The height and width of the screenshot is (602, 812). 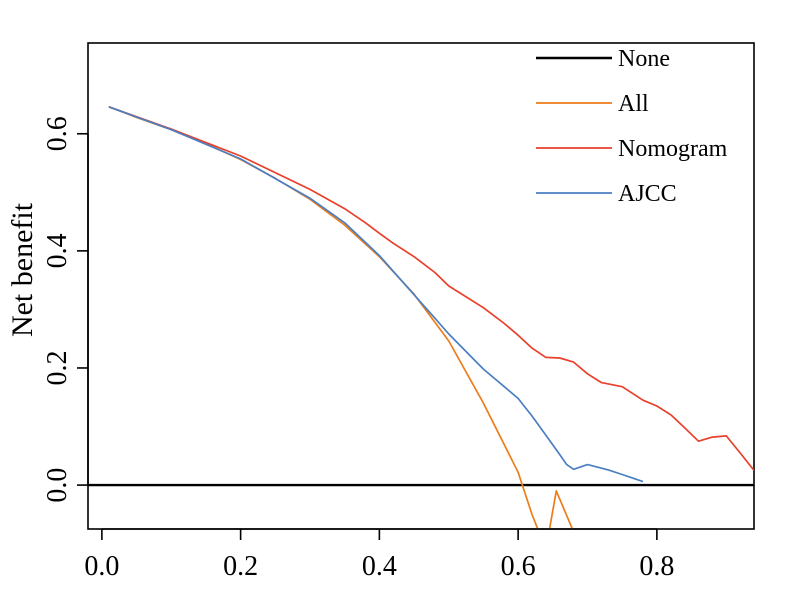 I want to click on y-tick-label: 0.0, so click(x=57, y=485).